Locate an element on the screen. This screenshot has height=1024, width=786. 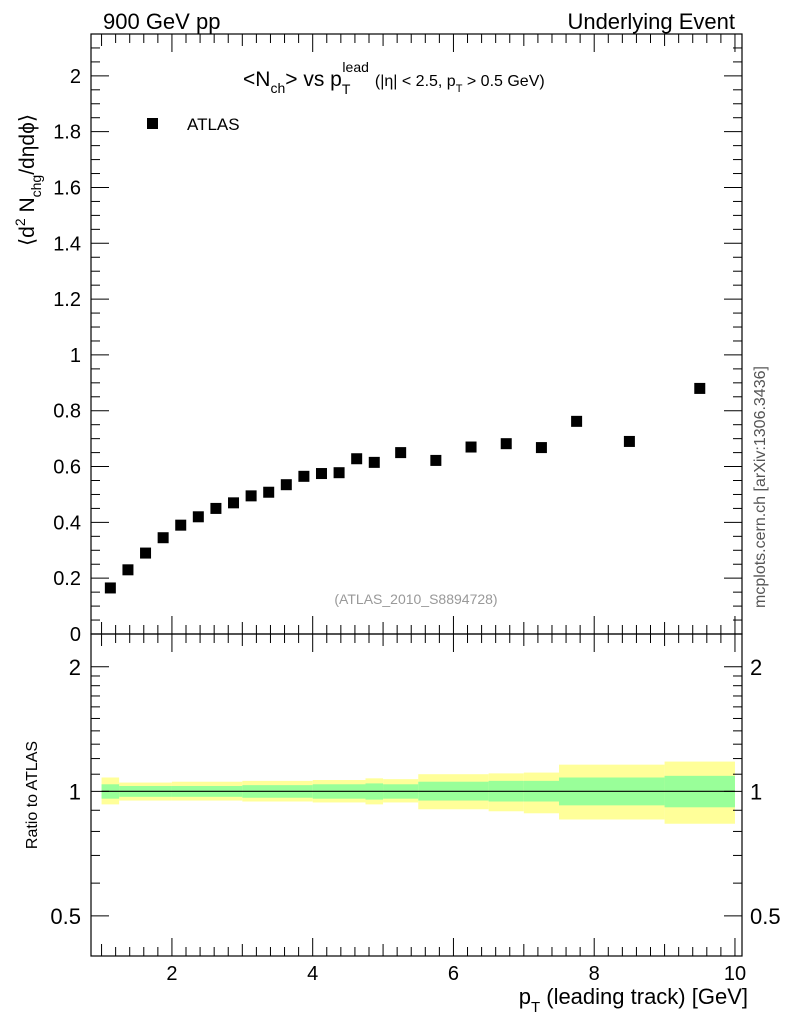
main-y-tick-label: 0.2 is located at coordinates (67, 579).